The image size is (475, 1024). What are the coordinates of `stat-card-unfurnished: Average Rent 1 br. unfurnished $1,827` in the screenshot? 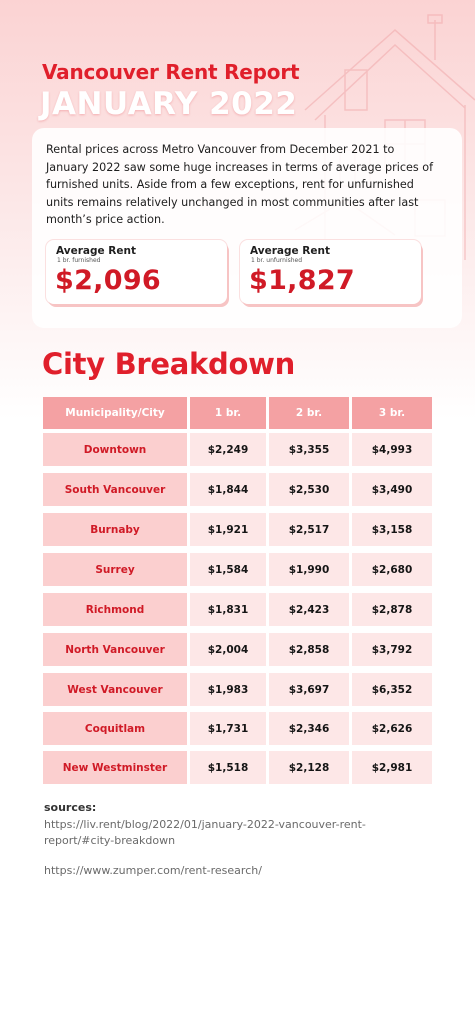 It's located at (330, 272).